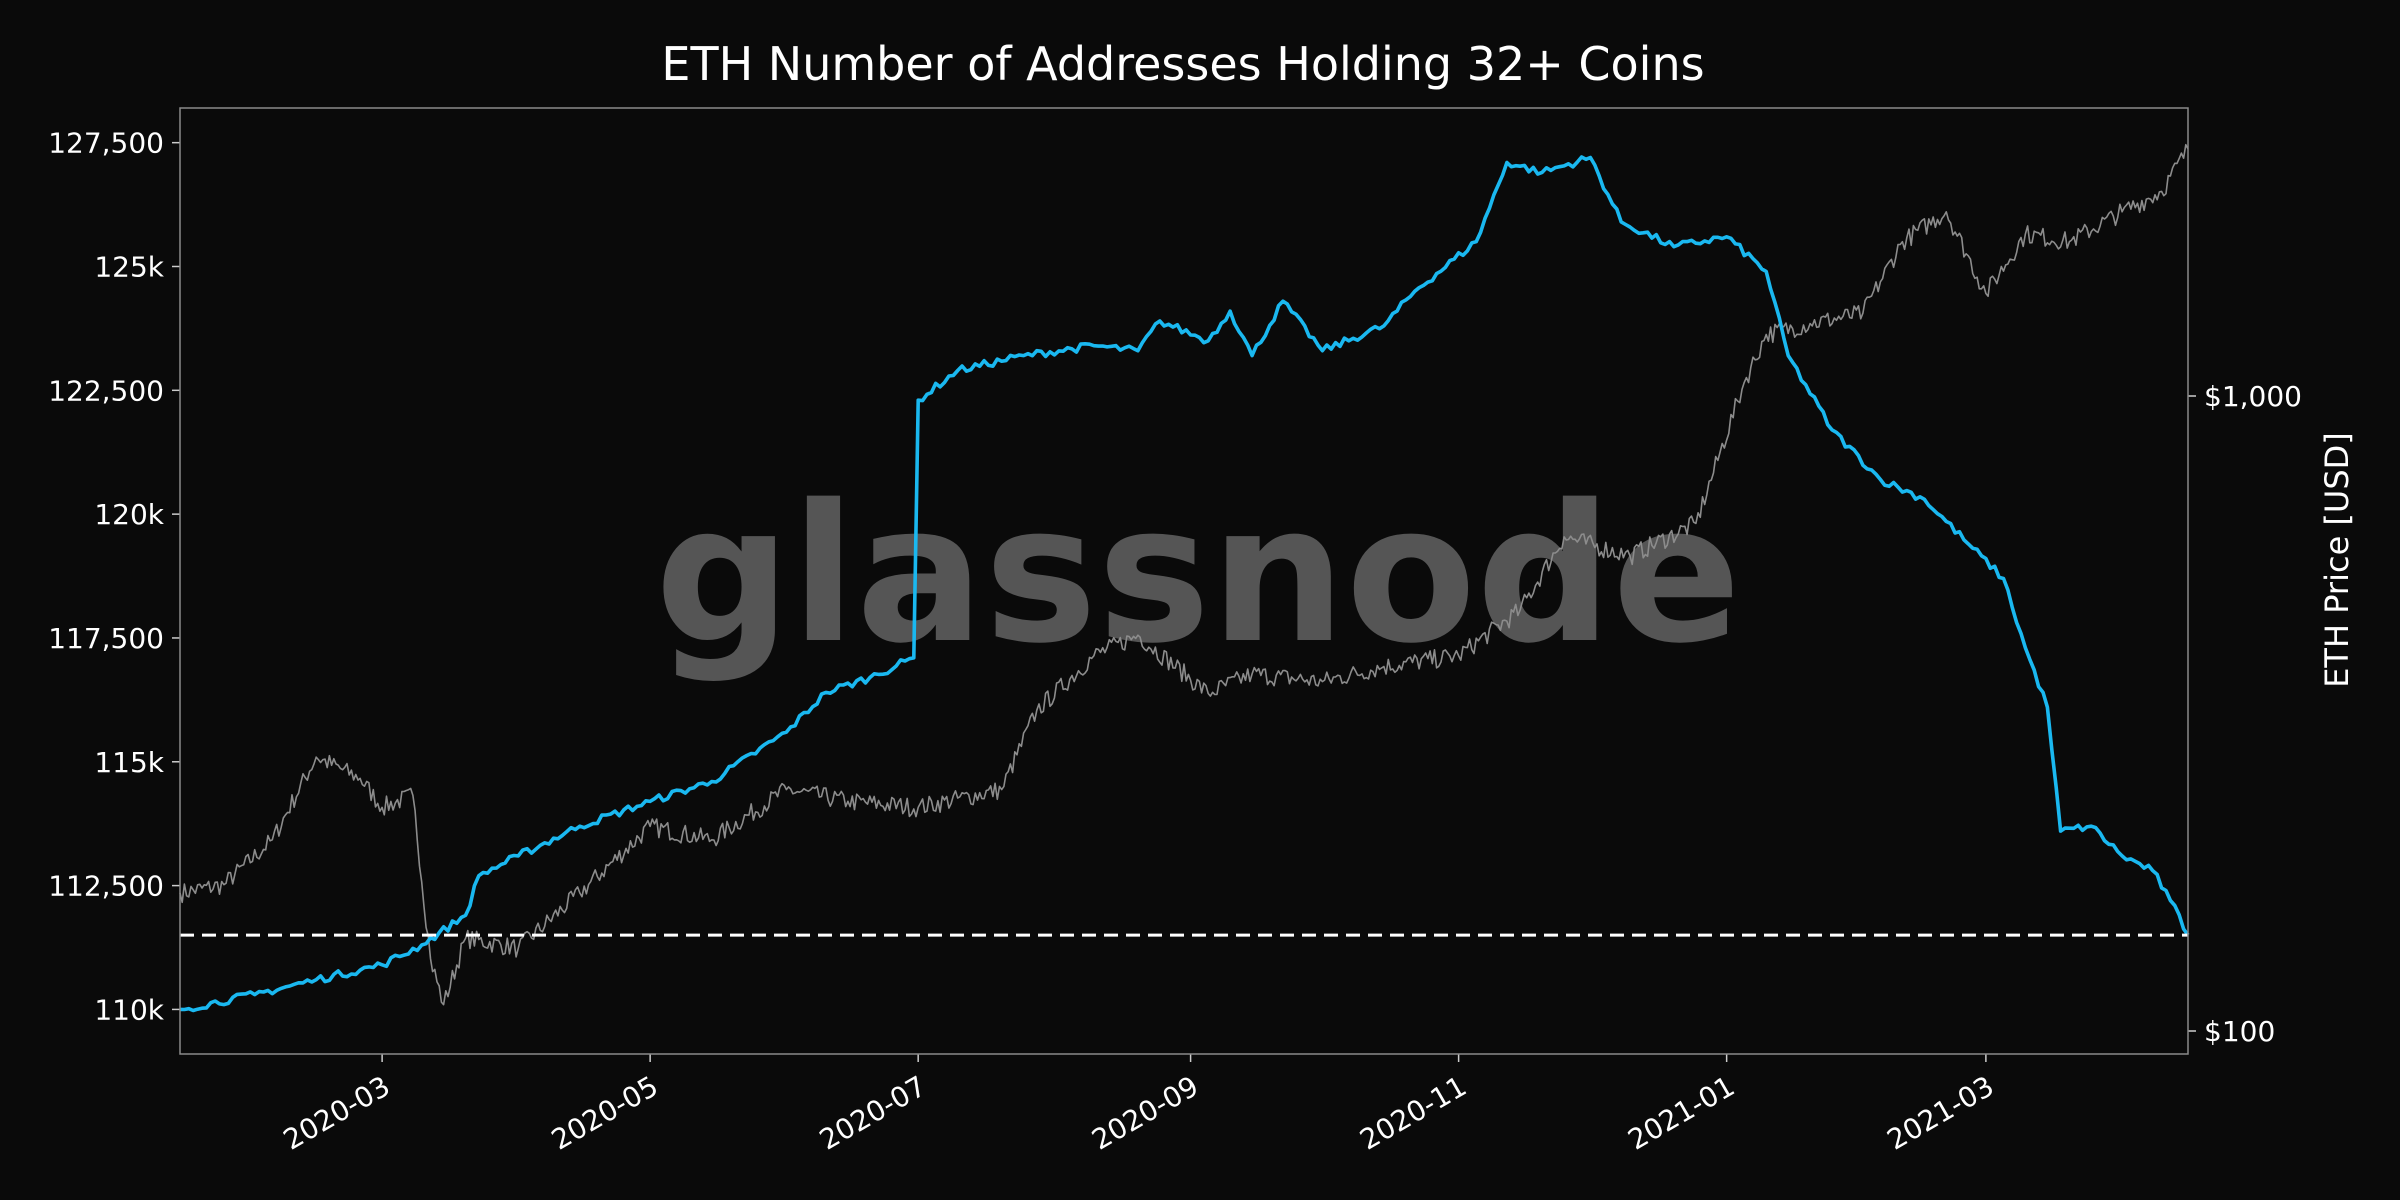  I want to click on y-right-tick-label: $1,000, so click(2253, 396).